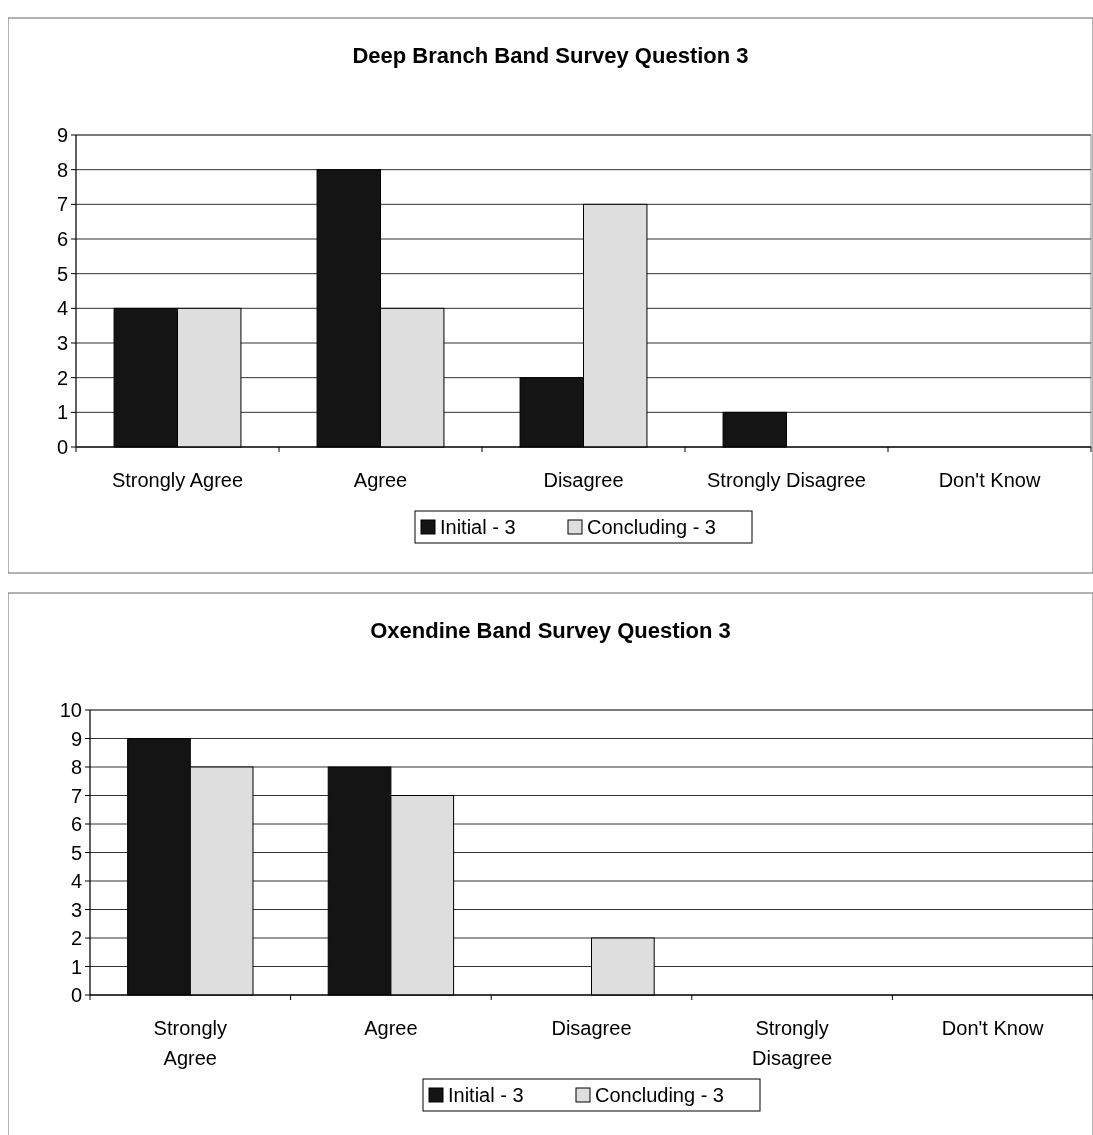 This screenshot has height=1135, width=1093. What do you see at coordinates (550, 55) in the screenshot?
I see `chart-title: Deep Branch Band Survey Question 3` at bounding box center [550, 55].